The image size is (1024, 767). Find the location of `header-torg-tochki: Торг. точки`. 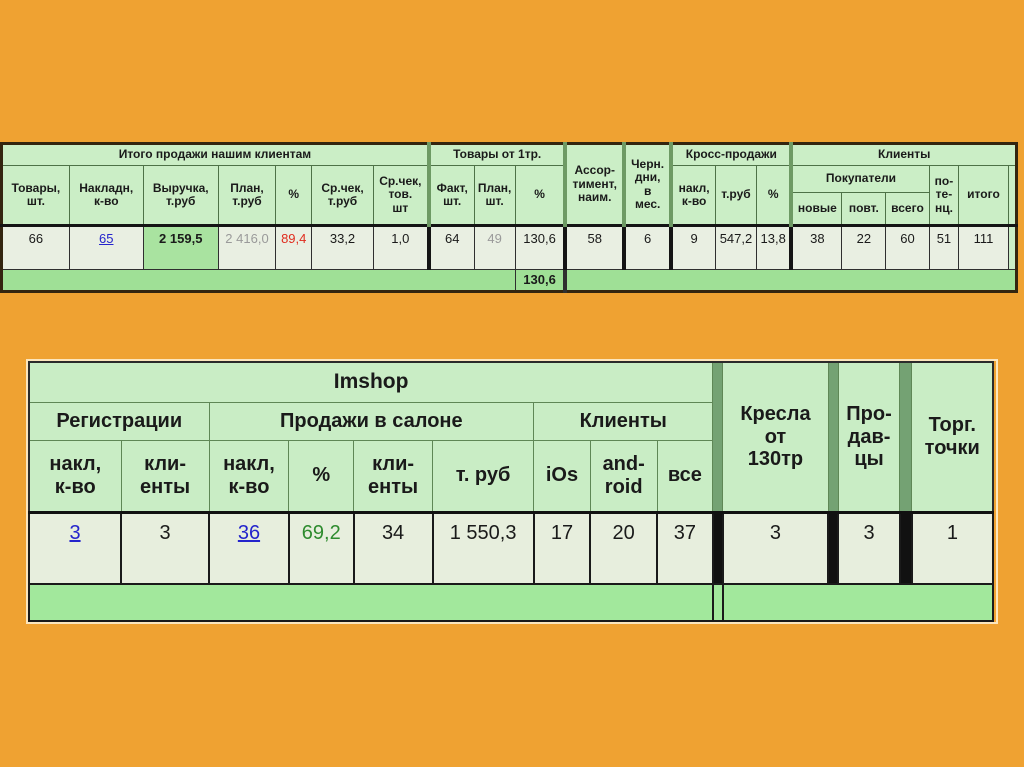

header-torg-tochki: Торг. точки is located at coordinates (952, 437).